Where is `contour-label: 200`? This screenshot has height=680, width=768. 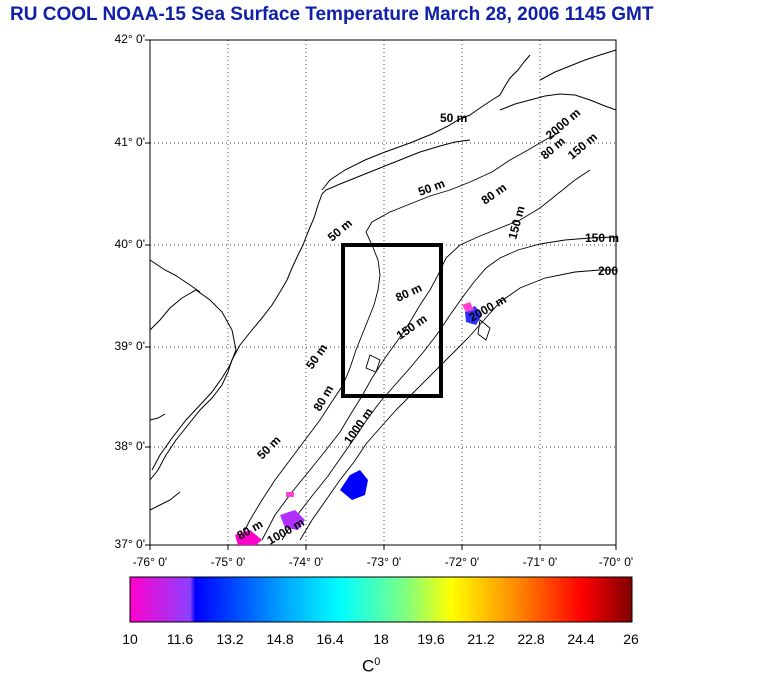 contour-label: 200 is located at coordinates (608, 271).